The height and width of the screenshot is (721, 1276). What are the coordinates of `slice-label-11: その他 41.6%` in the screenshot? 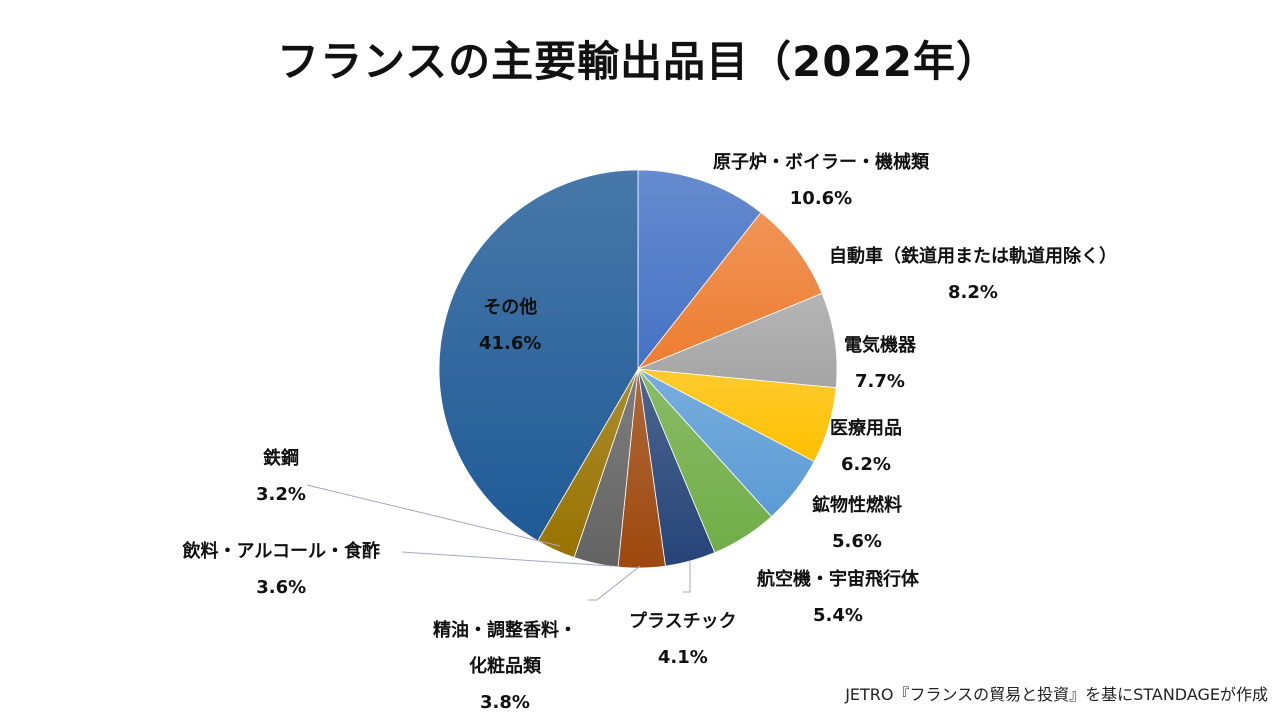 It's located at (510, 326).